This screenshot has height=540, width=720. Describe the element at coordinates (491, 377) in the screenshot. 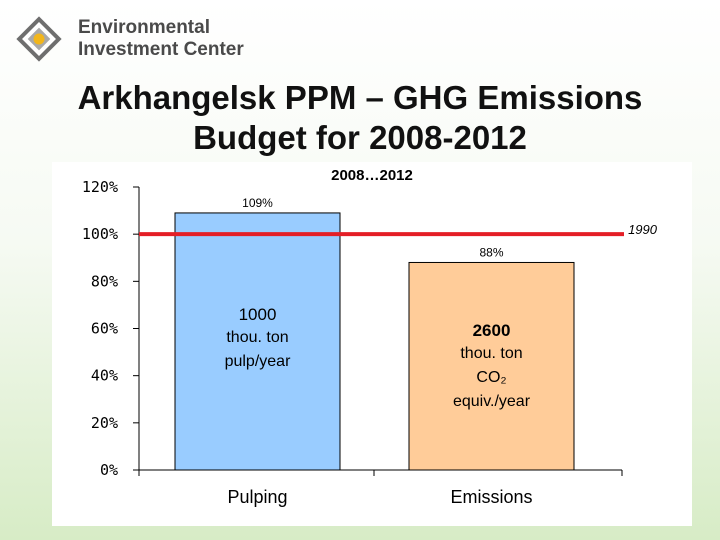

I see `bar-annotation-line: CO₂` at that location.